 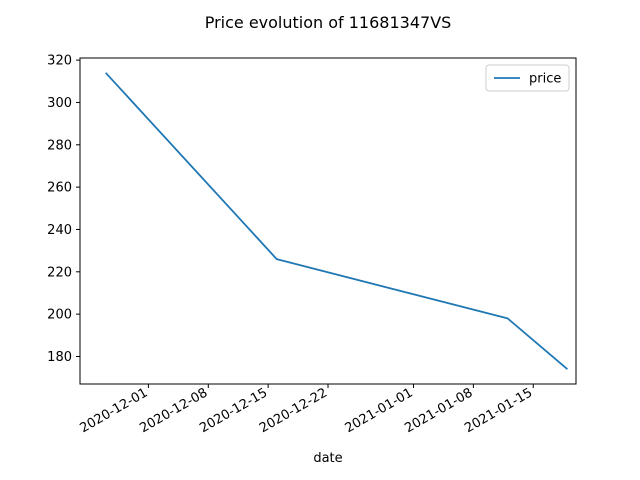 I want to click on y-tick-label: 280, so click(x=59, y=145).